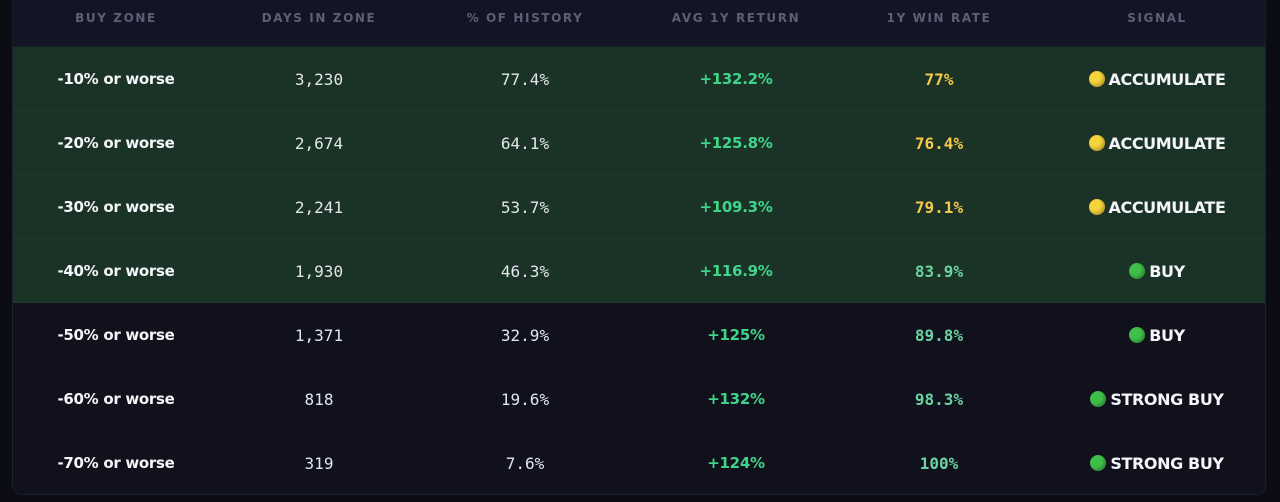  What do you see at coordinates (116, 207) in the screenshot?
I see `buy-zone-cell: -30% or worse` at bounding box center [116, 207].